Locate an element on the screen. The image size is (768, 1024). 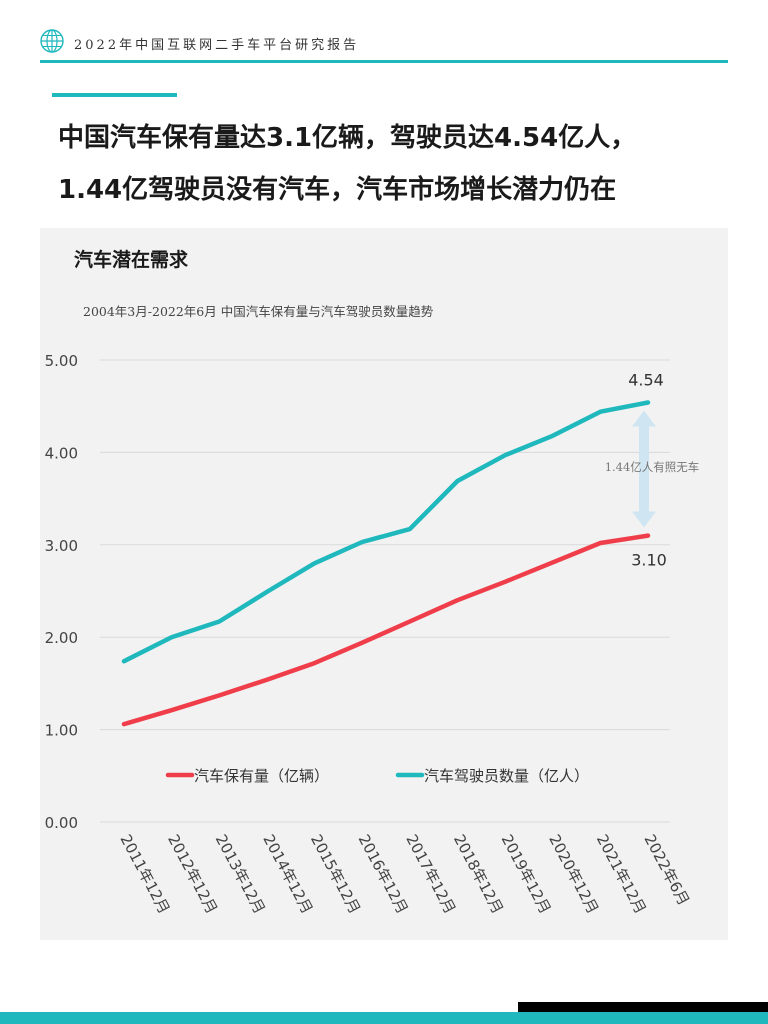
headline-line-1: 中国汽车保有量达3.1亿辆，驾驶员达4.54亿人， is located at coordinates (347, 138).